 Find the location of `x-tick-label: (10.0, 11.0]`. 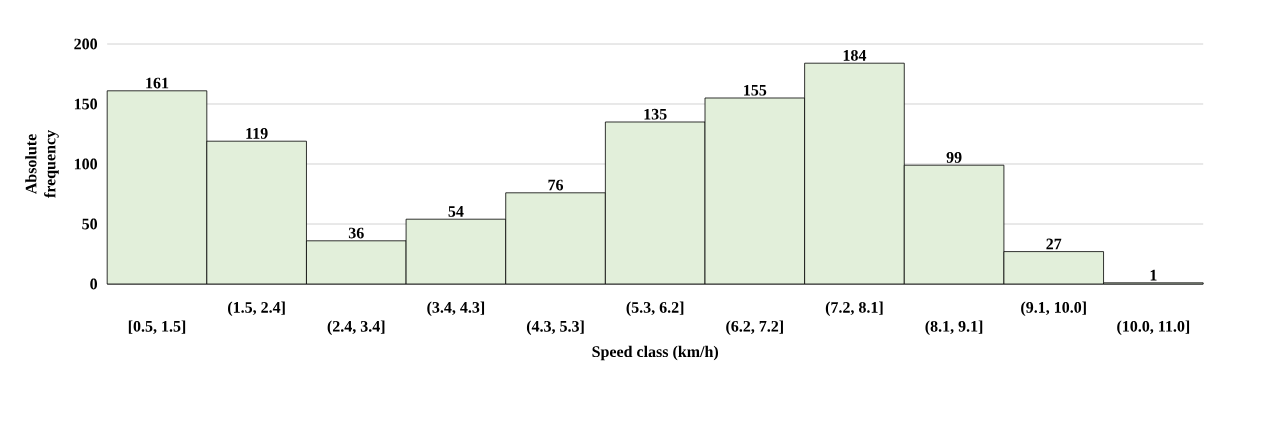

x-tick-label: (10.0, 11.0] is located at coordinates (1153, 327).